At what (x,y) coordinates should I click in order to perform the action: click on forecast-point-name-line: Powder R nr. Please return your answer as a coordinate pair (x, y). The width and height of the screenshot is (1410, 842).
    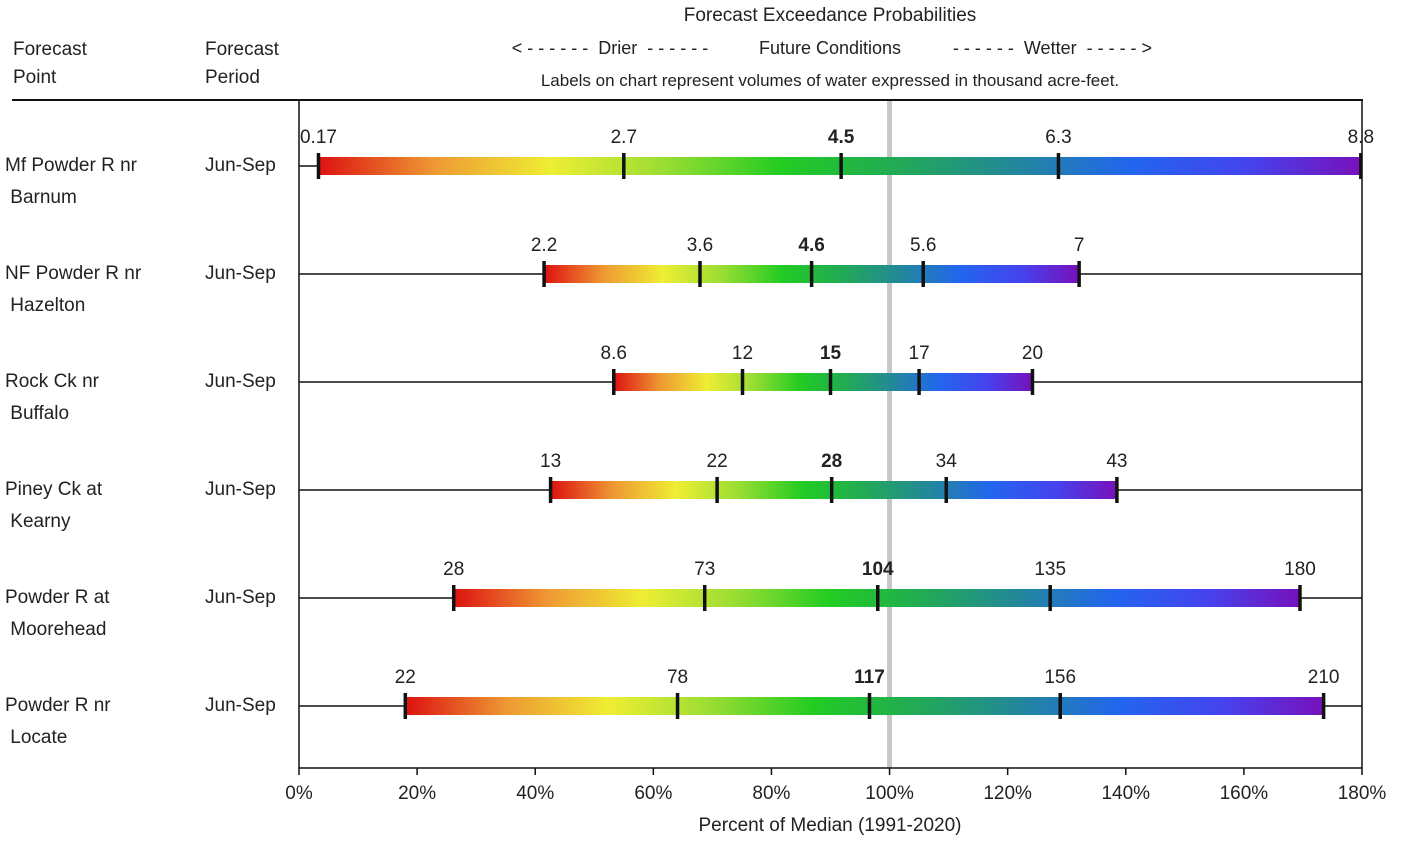
    Looking at the image, I should click on (58, 705).